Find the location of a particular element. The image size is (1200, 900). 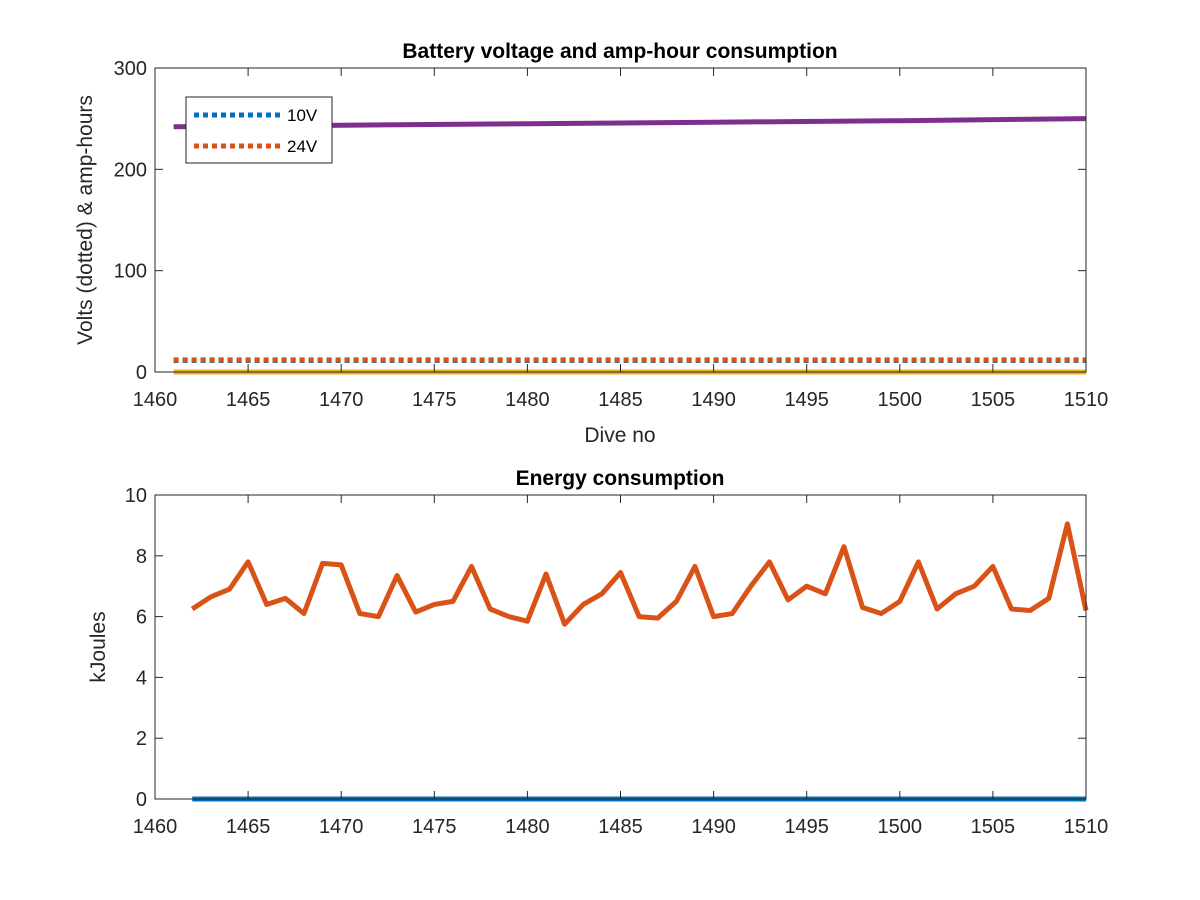

voltage-chart-x-tick-label: 1460 is located at coordinates (155, 400).